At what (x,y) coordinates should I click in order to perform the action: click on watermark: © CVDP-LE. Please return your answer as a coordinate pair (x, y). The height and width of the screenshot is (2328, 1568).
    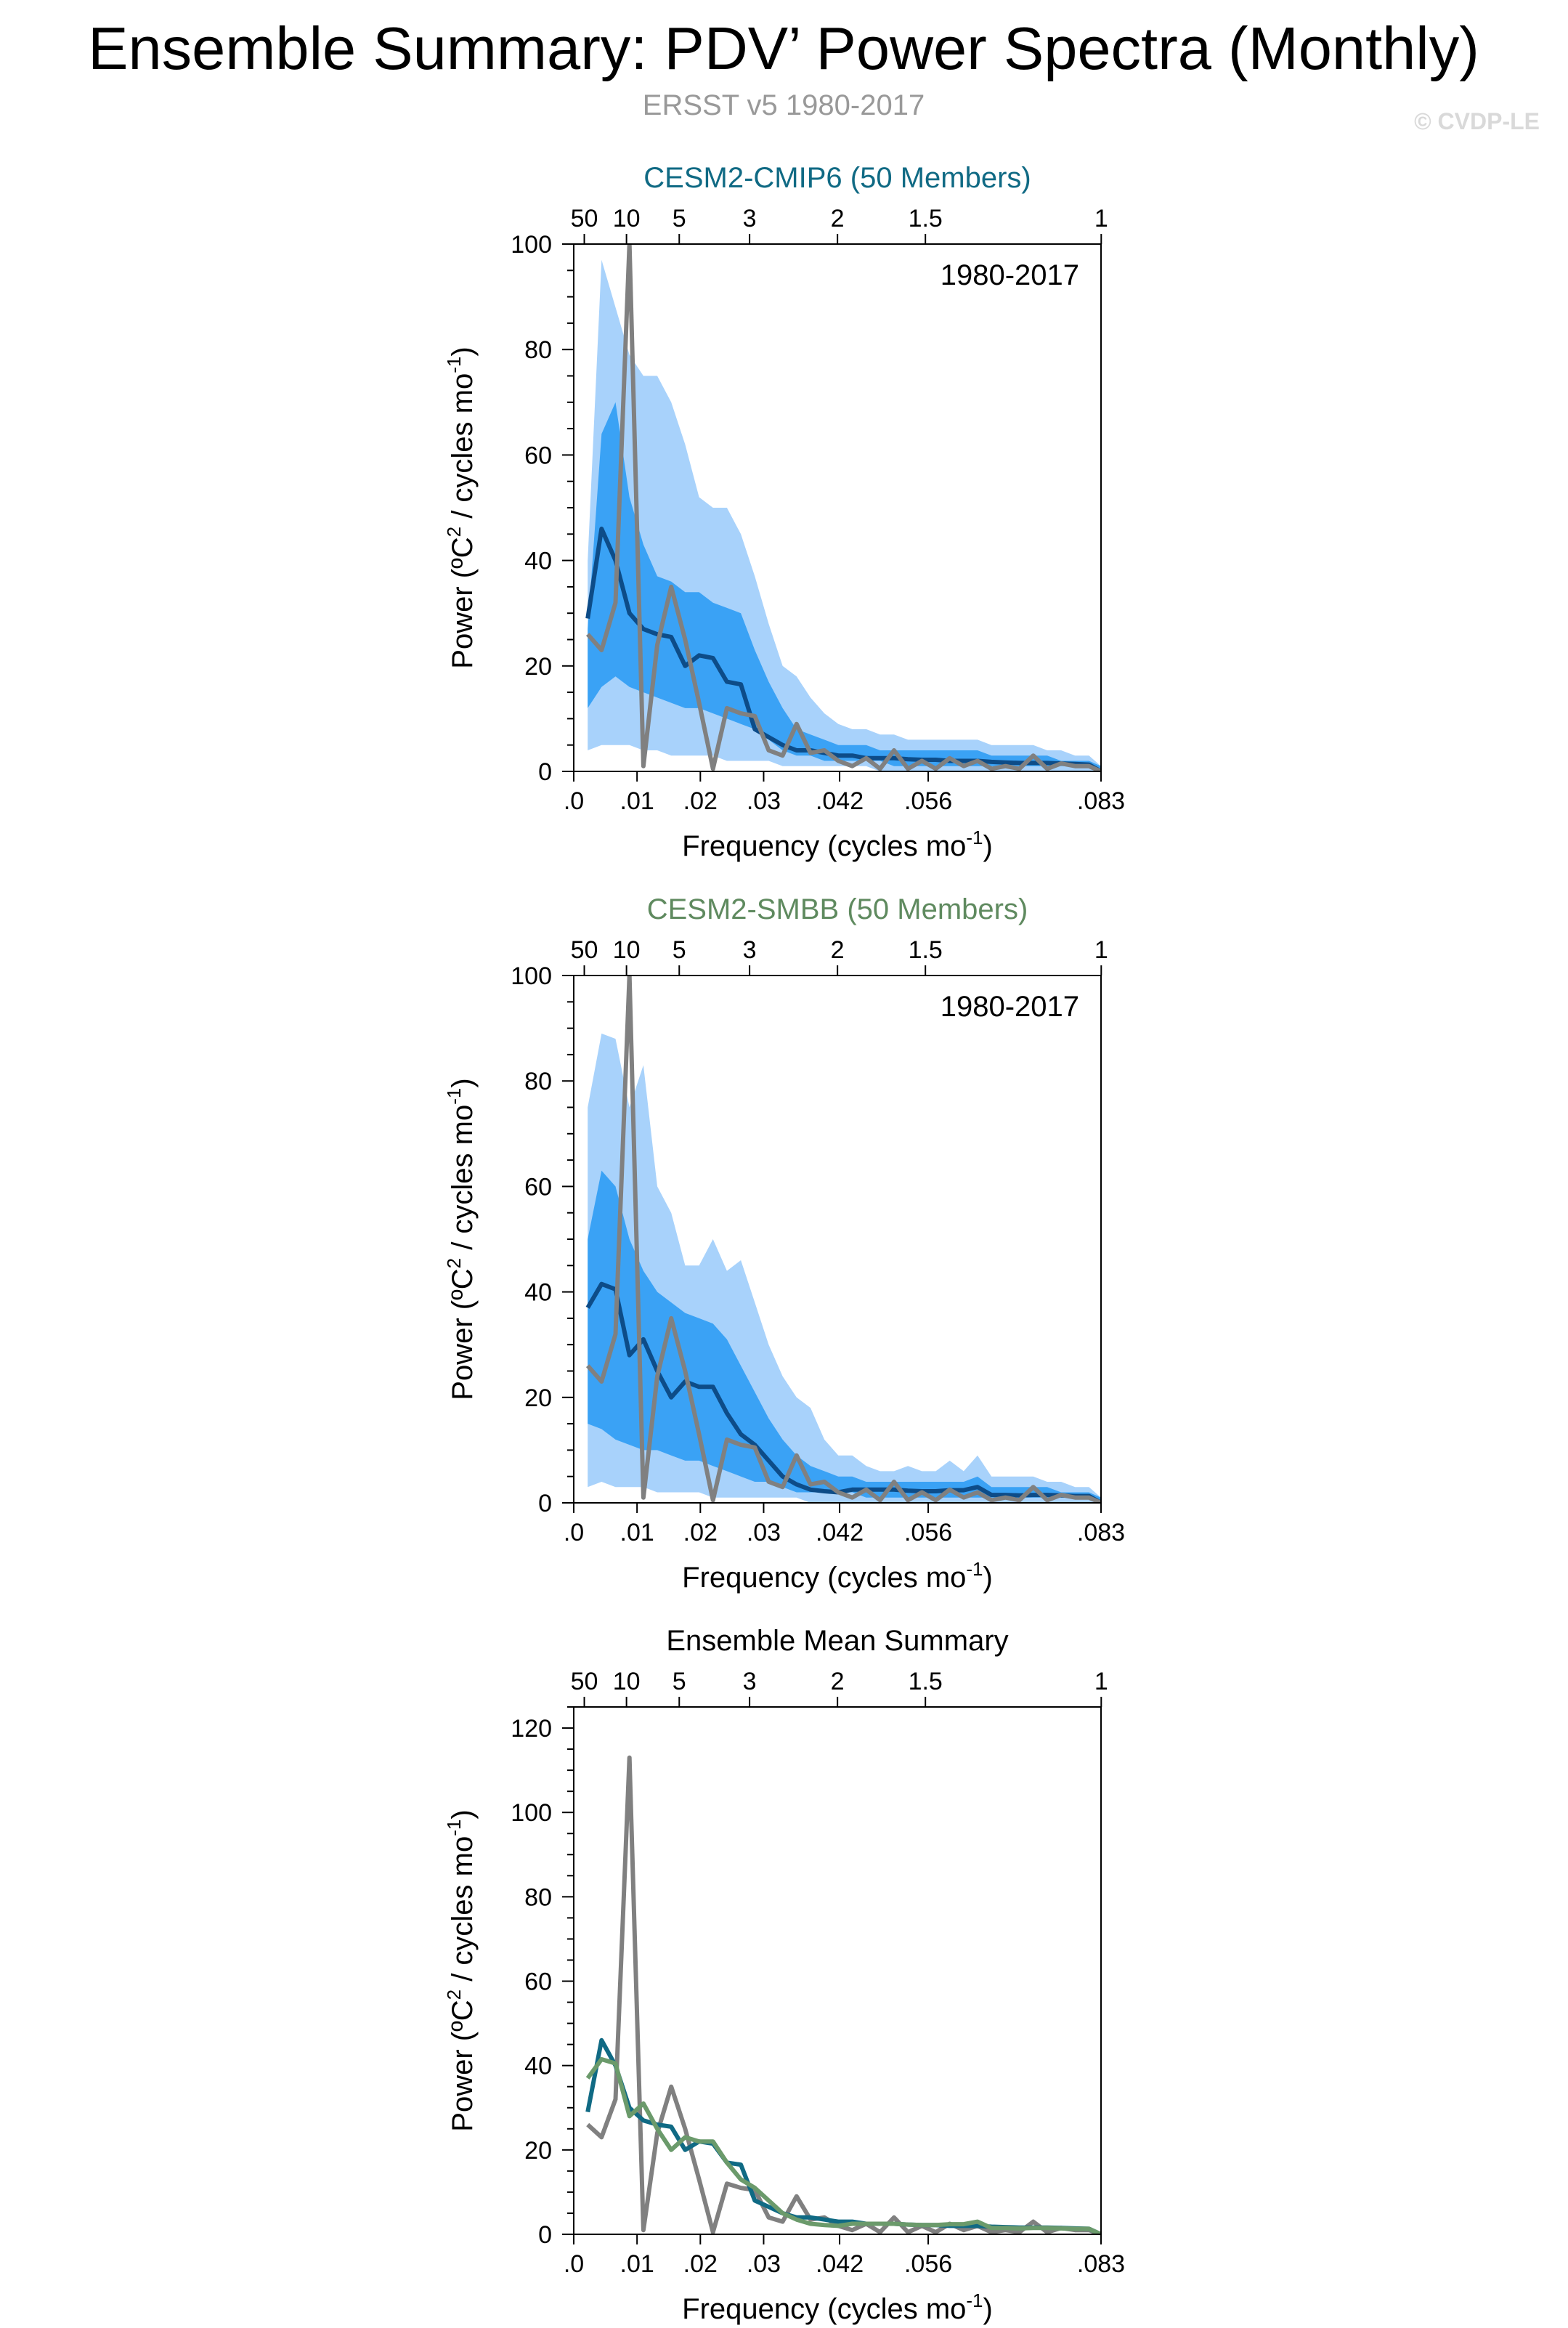
    Looking at the image, I should click on (1477, 121).